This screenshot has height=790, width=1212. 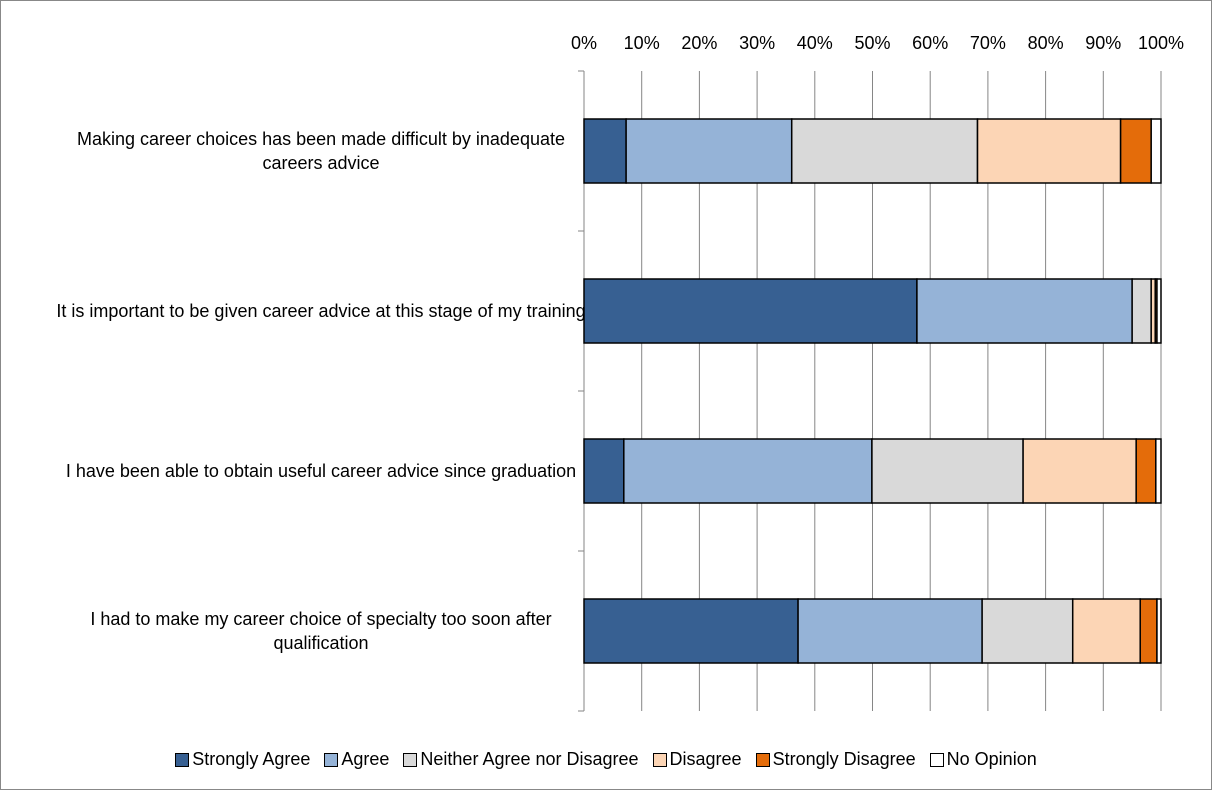 What do you see at coordinates (529, 759) in the screenshot?
I see `legend-label: Neither Agree nor Disagree` at bounding box center [529, 759].